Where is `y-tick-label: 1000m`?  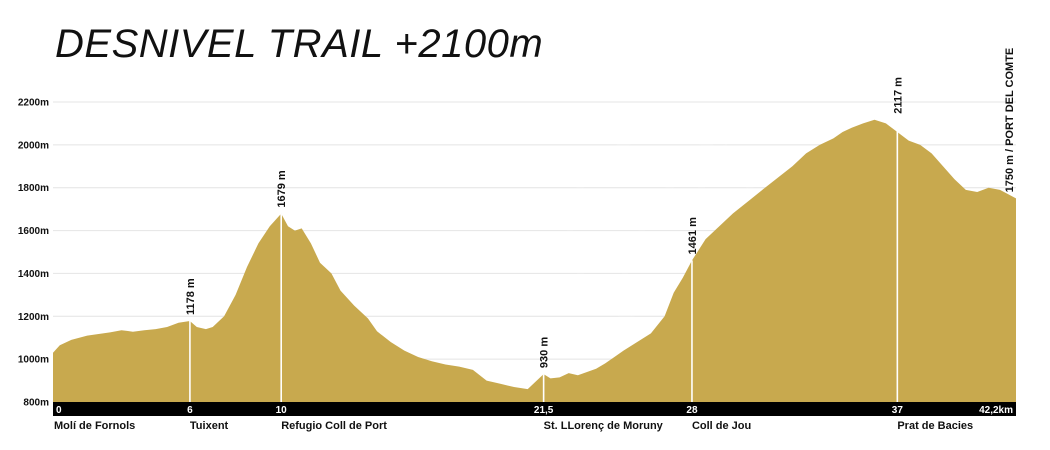 y-tick-label: 1000m is located at coordinates (33, 360).